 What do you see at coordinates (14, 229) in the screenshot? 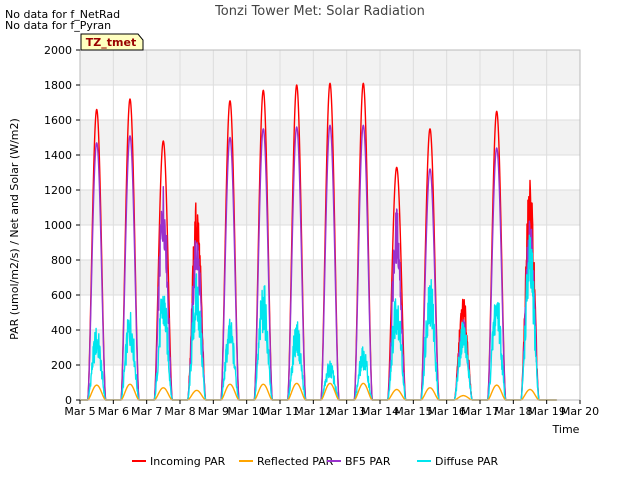
I see `y-axis-label: PAR (umol/m2/s) / Net and Solar (W/m2)` at bounding box center [14, 229].